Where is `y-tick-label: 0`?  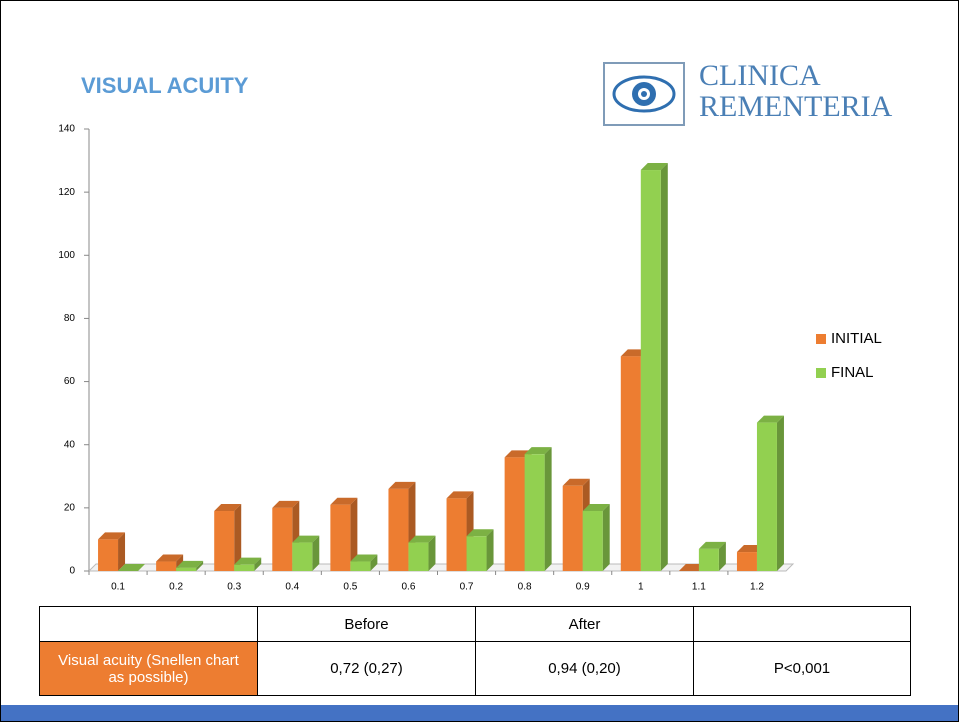 y-tick-label: 0 is located at coordinates (72, 571).